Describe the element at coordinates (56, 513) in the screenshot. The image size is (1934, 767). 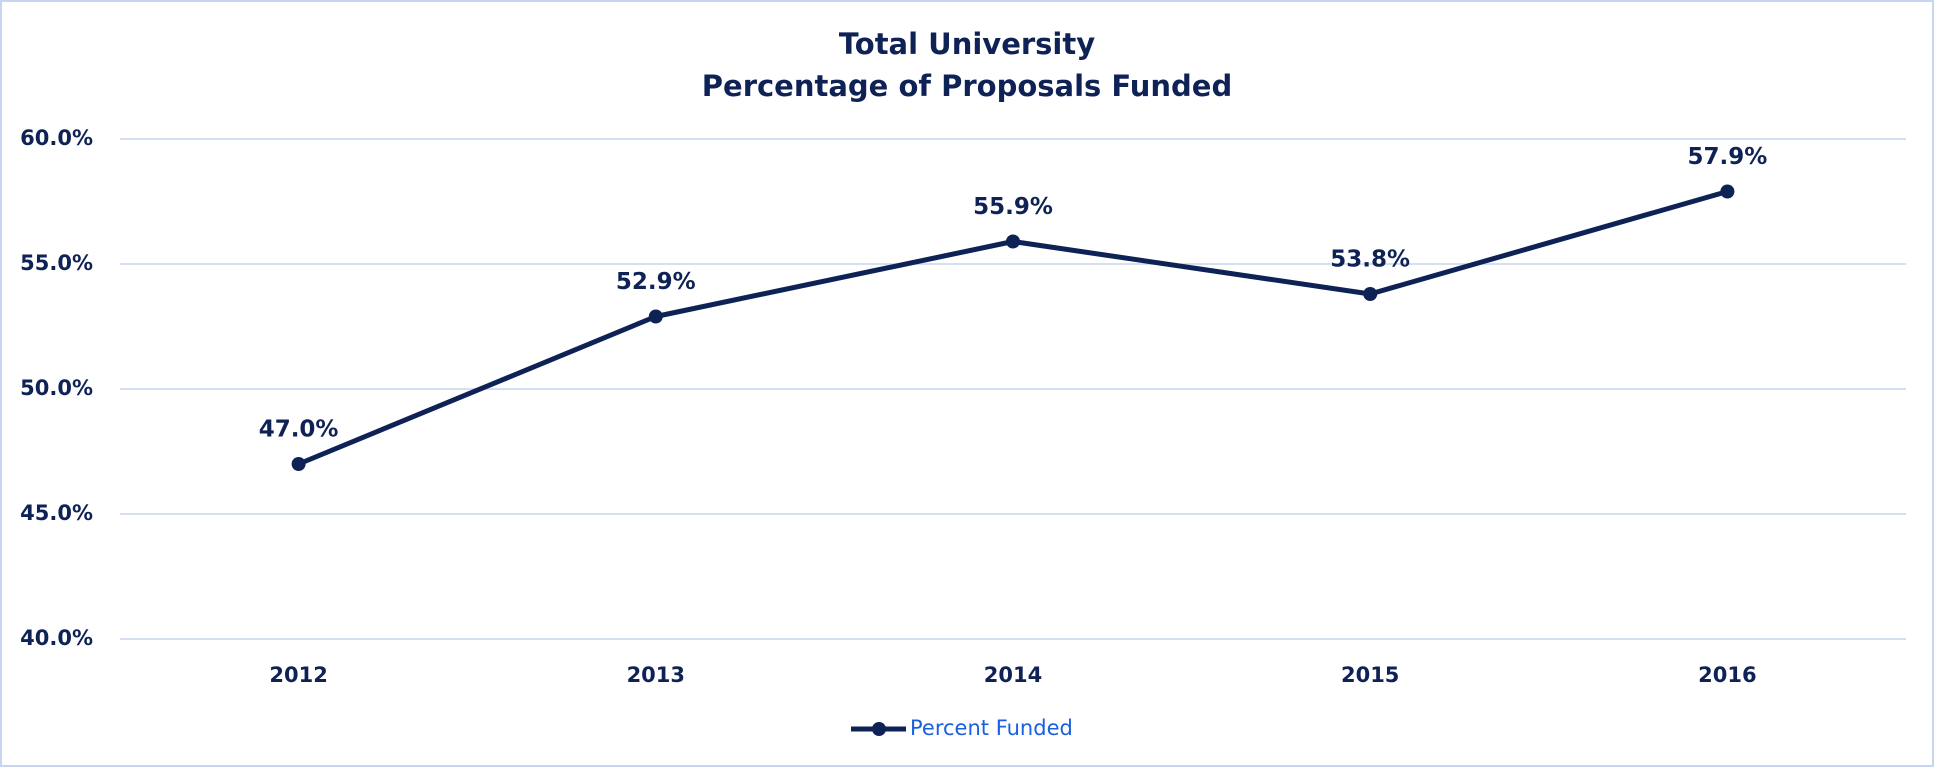
I see `y-tick-label: 45.0%` at that location.